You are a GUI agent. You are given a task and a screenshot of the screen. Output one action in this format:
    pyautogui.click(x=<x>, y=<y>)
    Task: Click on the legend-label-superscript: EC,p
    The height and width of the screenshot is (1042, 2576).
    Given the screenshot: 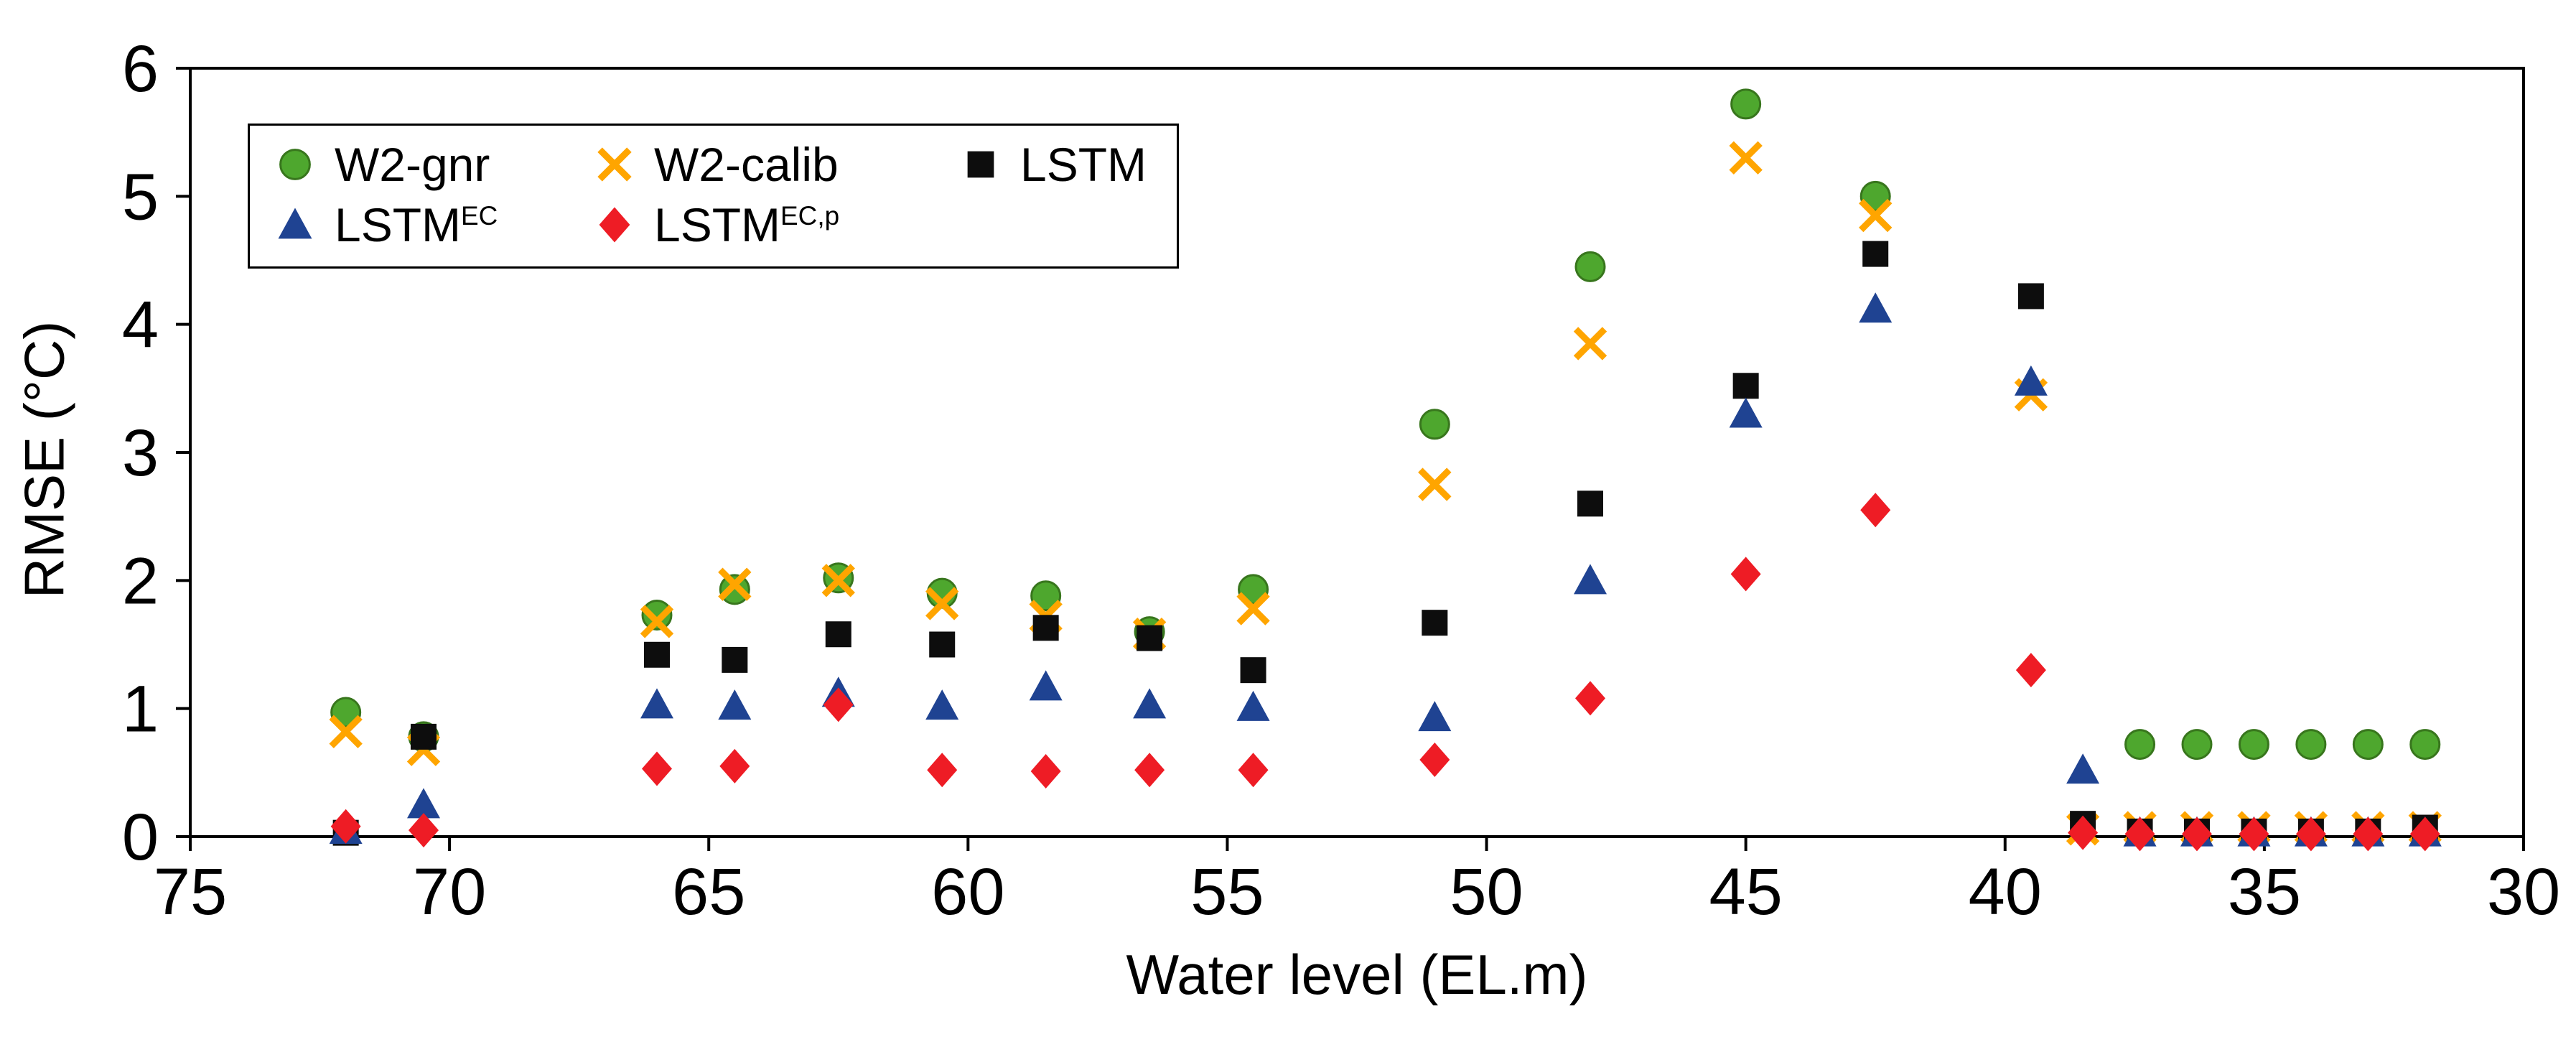 What is the action you would take?
    pyautogui.click(x=810, y=216)
    